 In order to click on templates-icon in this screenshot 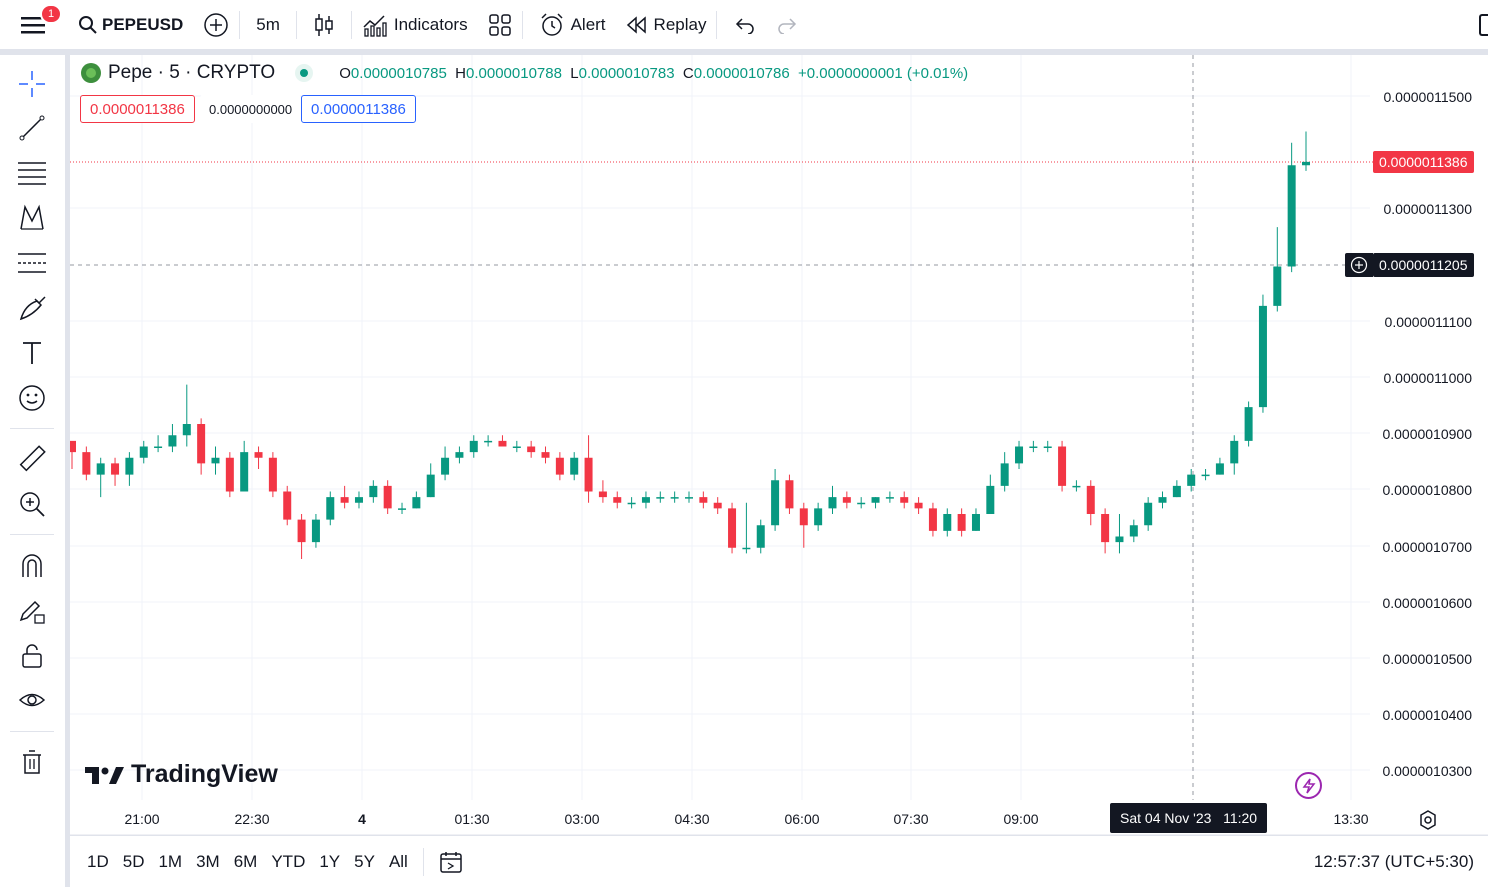, I will do `click(499, 24)`.